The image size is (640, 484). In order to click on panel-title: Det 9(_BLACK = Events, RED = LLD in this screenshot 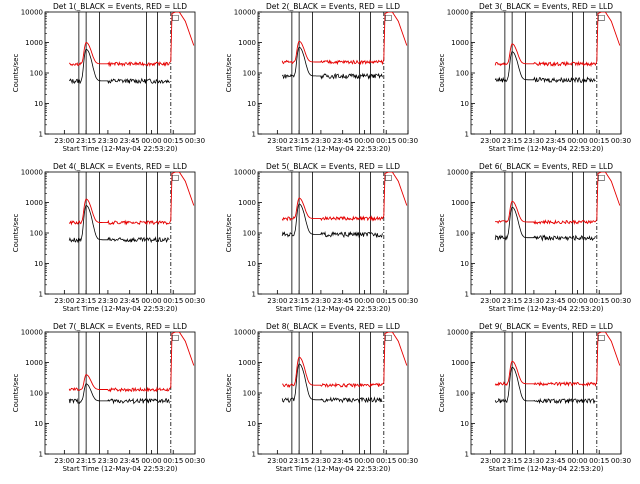, I will do `click(546, 326)`.